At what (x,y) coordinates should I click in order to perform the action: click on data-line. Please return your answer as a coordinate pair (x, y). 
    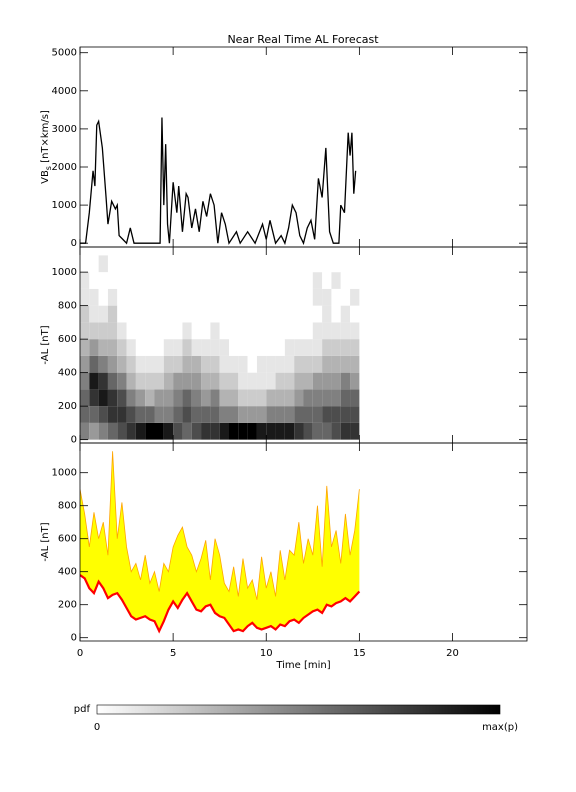
    Looking at the image, I should click on (218, 181).